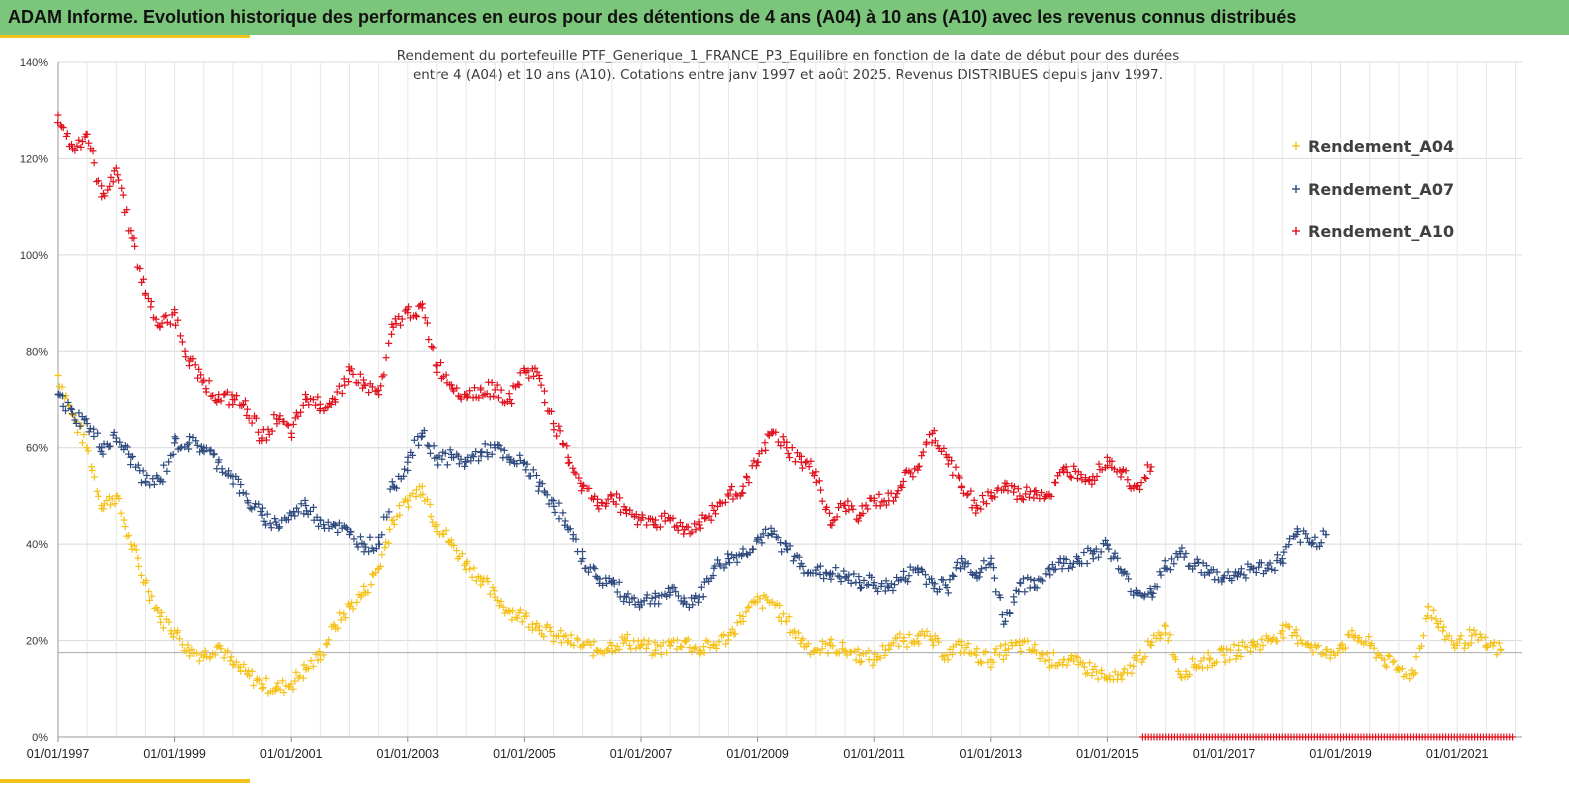 The height and width of the screenshot is (785, 1569). Describe the element at coordinates (641, 754) in the screenshot. I see `x-tick-label: 01/01/2007` at that location.